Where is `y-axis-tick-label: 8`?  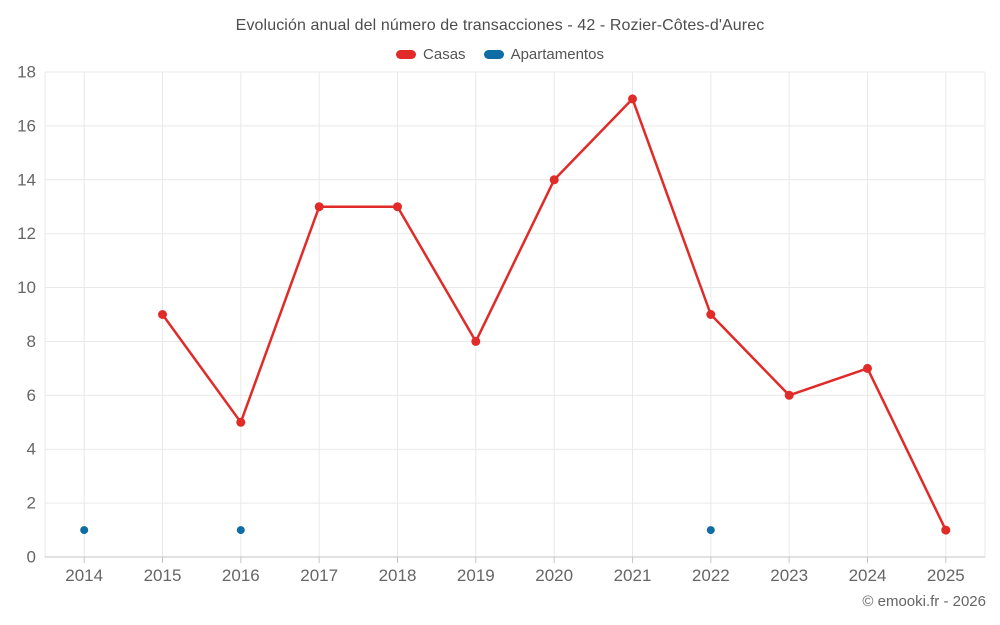 y-axis-tick-label: 8 is located at coordinates (31, 341).